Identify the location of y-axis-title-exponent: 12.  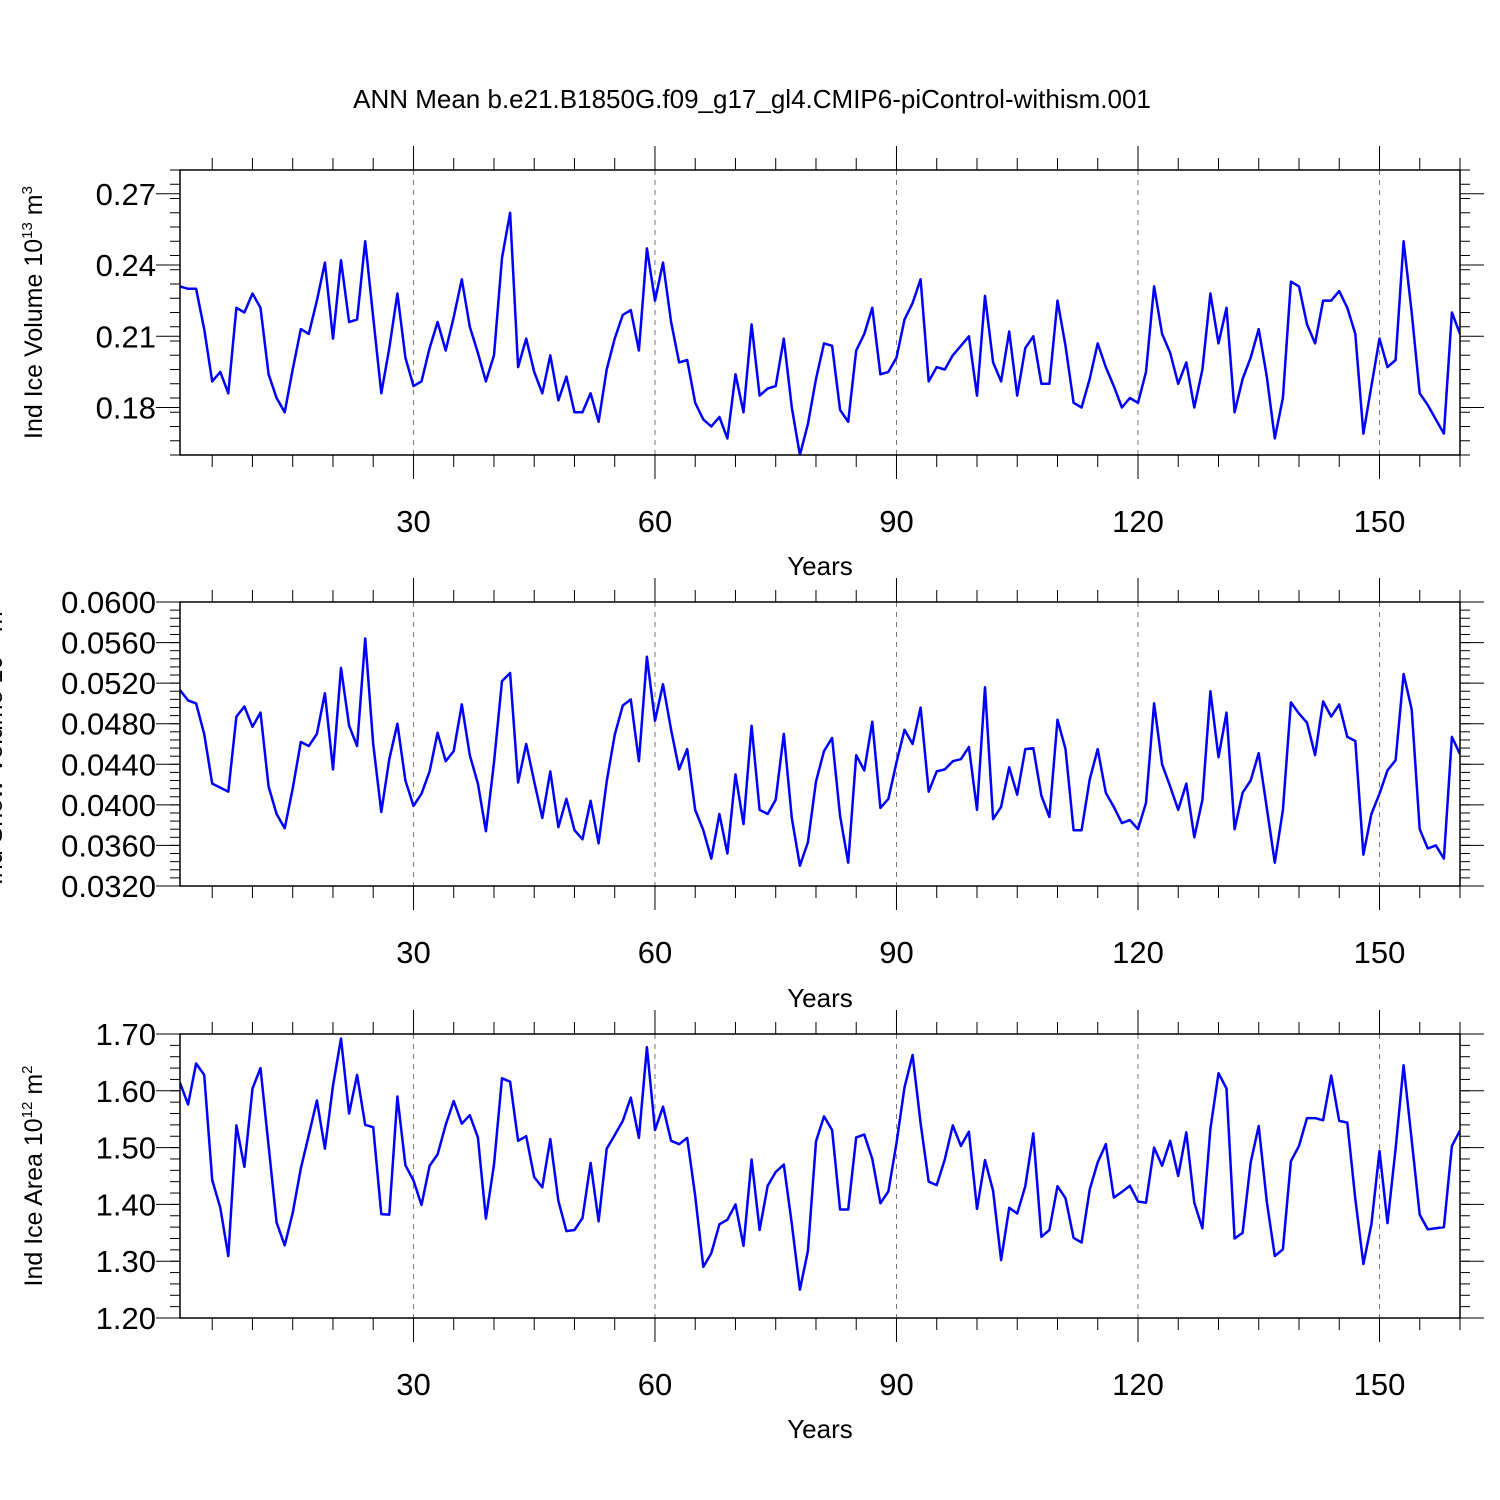
(27, 1110).